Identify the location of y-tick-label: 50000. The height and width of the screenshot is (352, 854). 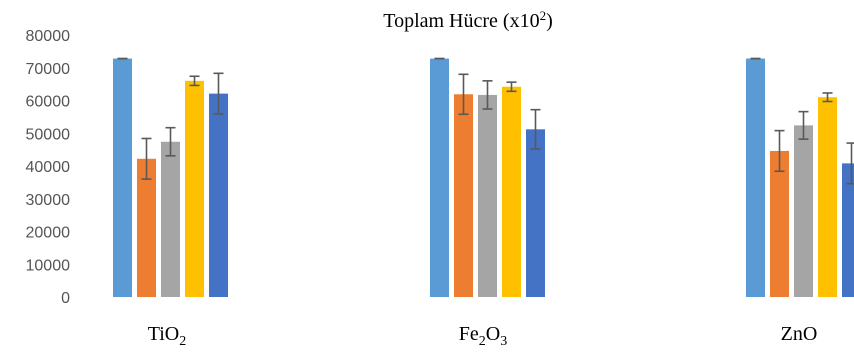
(48, 134).